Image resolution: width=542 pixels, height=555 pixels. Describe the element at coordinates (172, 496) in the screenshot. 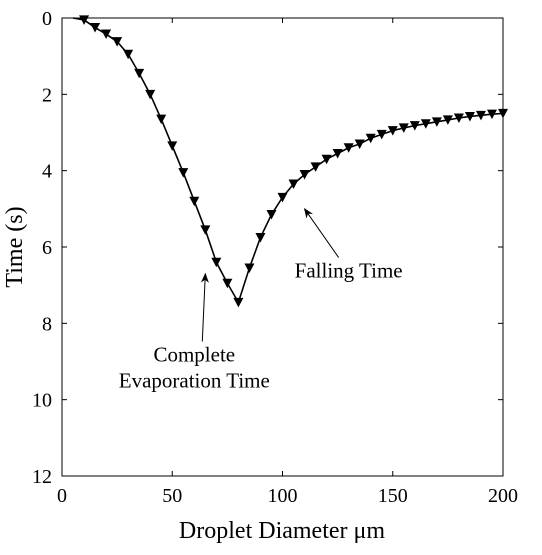

I see `x-tick-label: 50` at that location.